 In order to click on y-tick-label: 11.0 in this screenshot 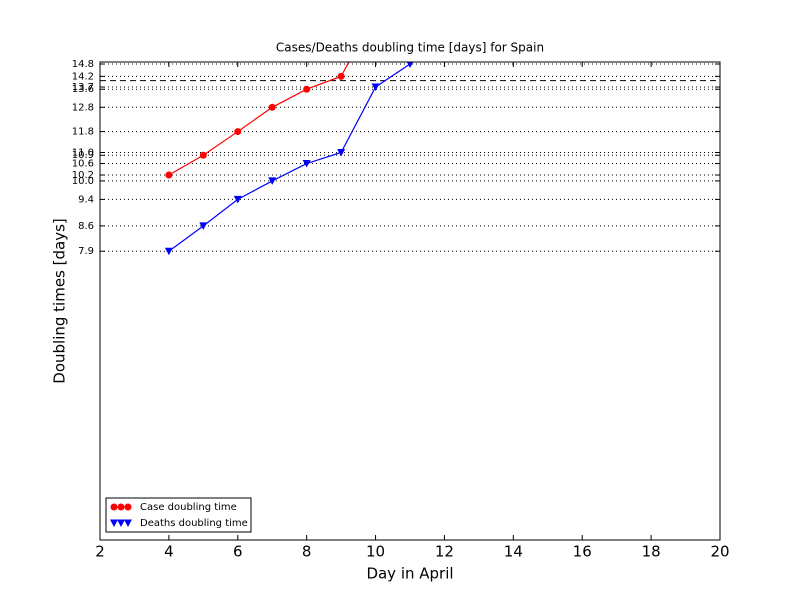, I will do `click(83, 153)`.